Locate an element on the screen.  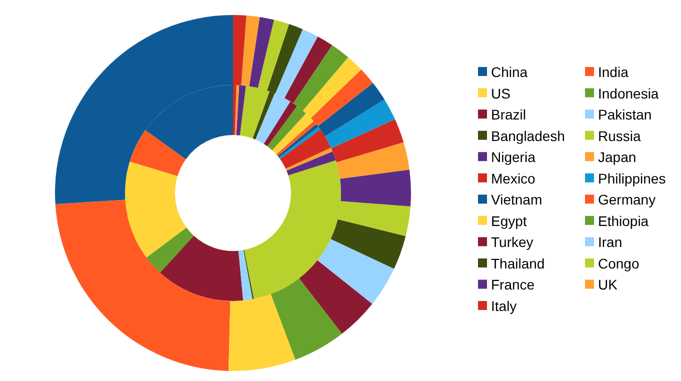
legend-label: Russia is located at coordinates (620, 136).